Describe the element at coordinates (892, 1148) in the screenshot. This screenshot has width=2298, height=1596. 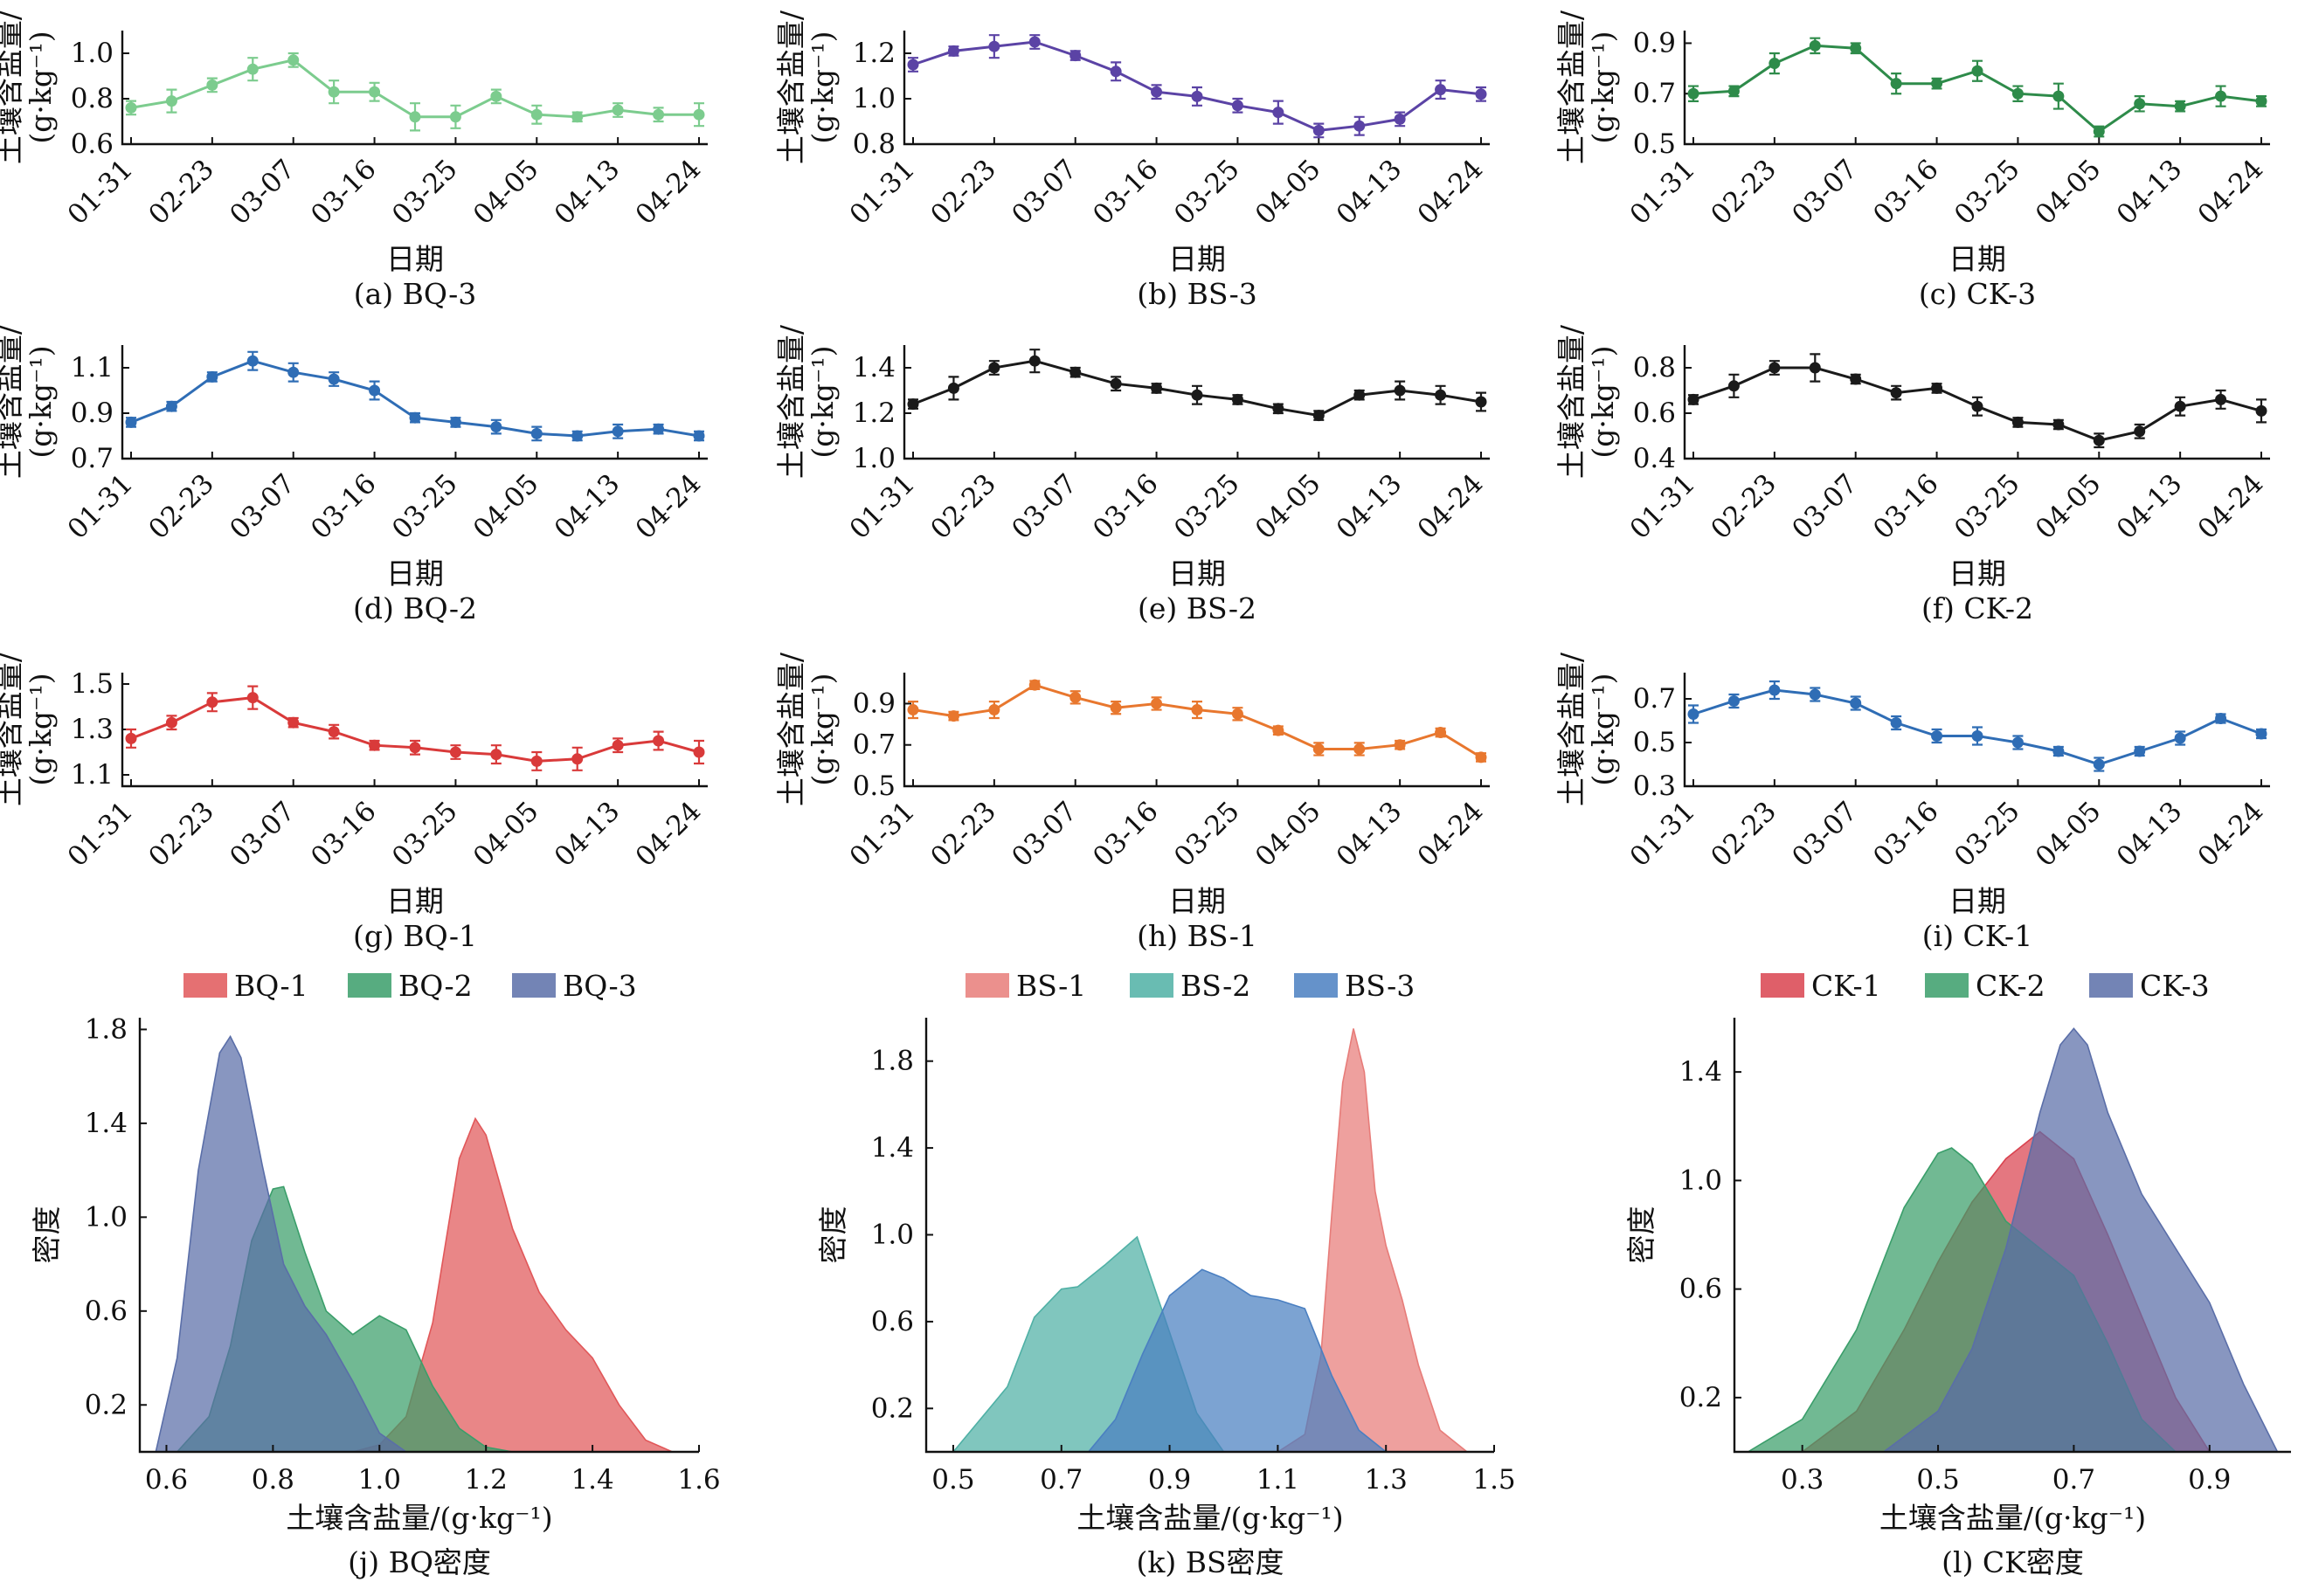
I see `y-tick-label: 1.4` at that location.